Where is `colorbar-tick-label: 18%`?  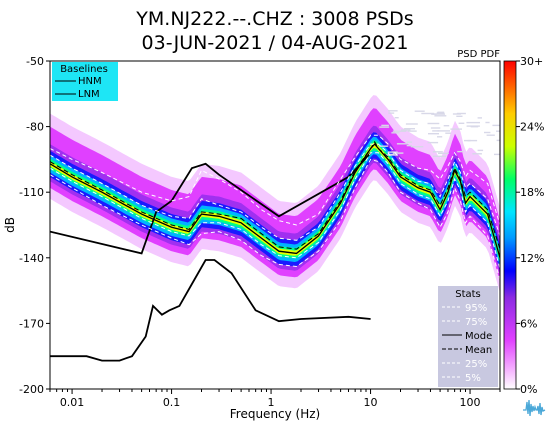 colorbar-tick-label: 18% is located at coordinates (532, 192).